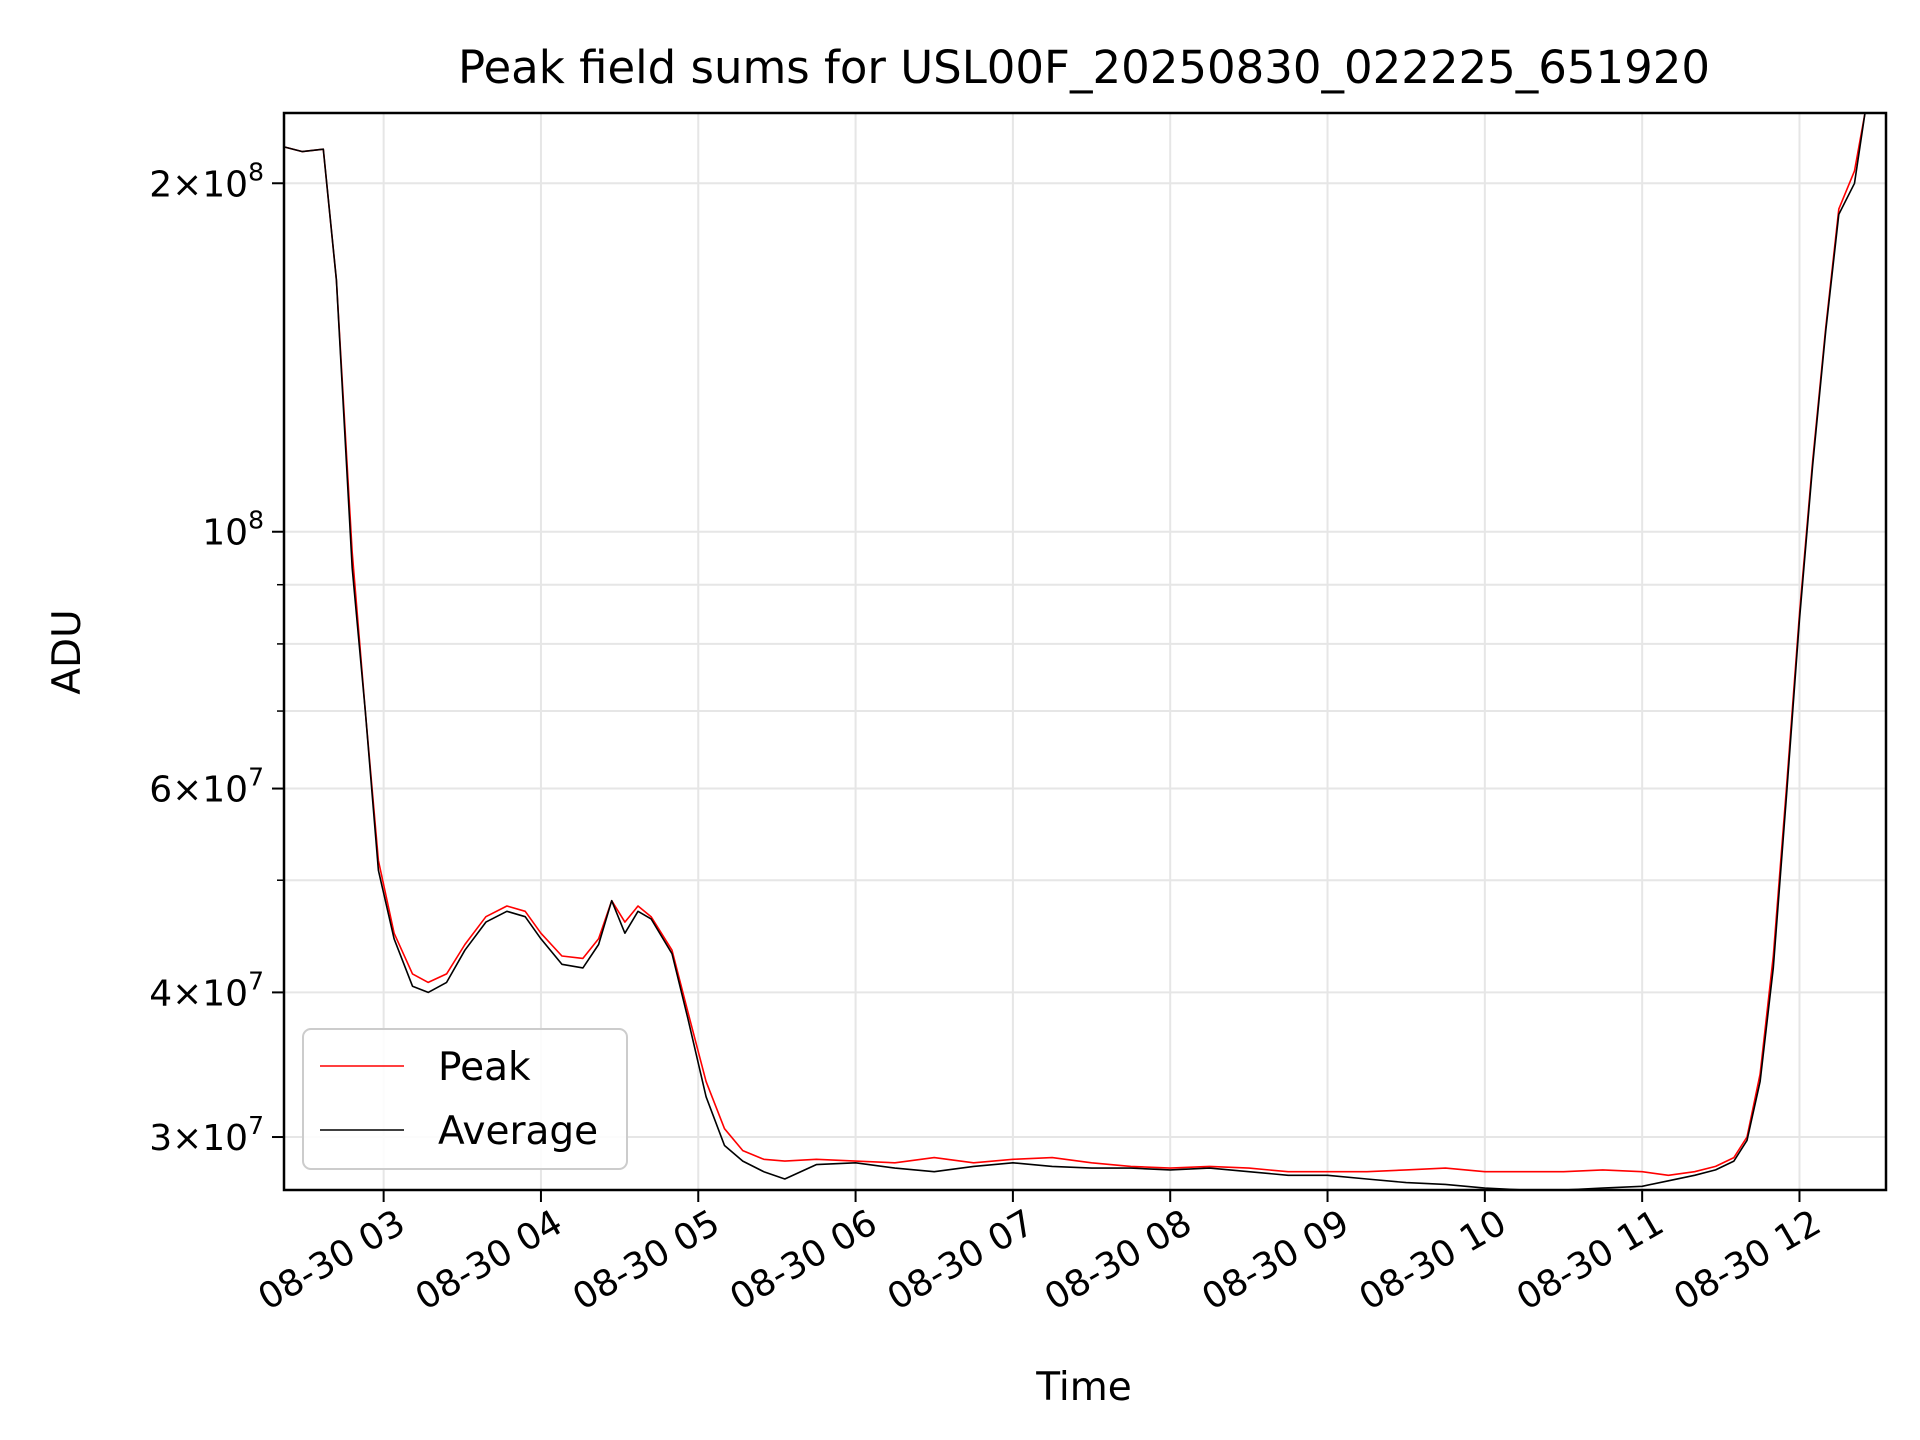 The image size is (1920, 1440). I want to click on y-tick-label: 4×107, so click(206, 990).